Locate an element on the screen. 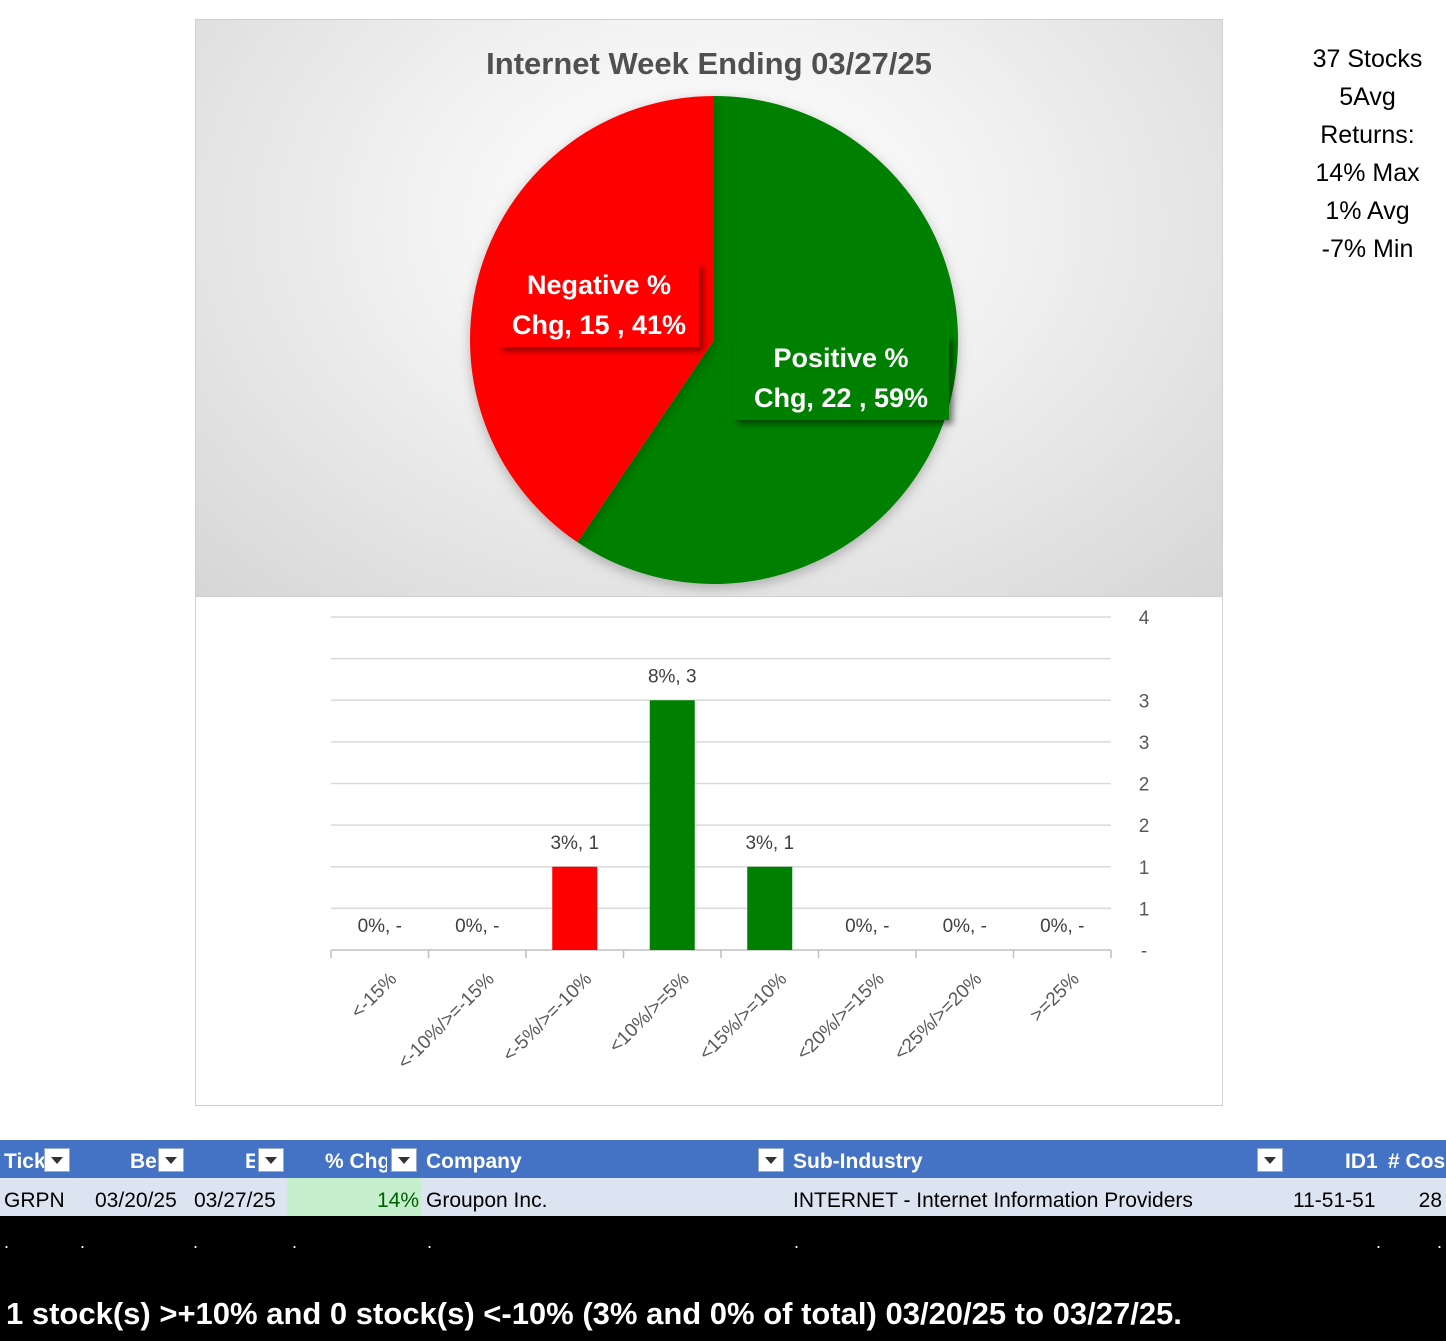 Image resolution: width=1446 pixels, height=1341 pixels. cell-pct-chg: 14% is located at coordinates (397, 1200).